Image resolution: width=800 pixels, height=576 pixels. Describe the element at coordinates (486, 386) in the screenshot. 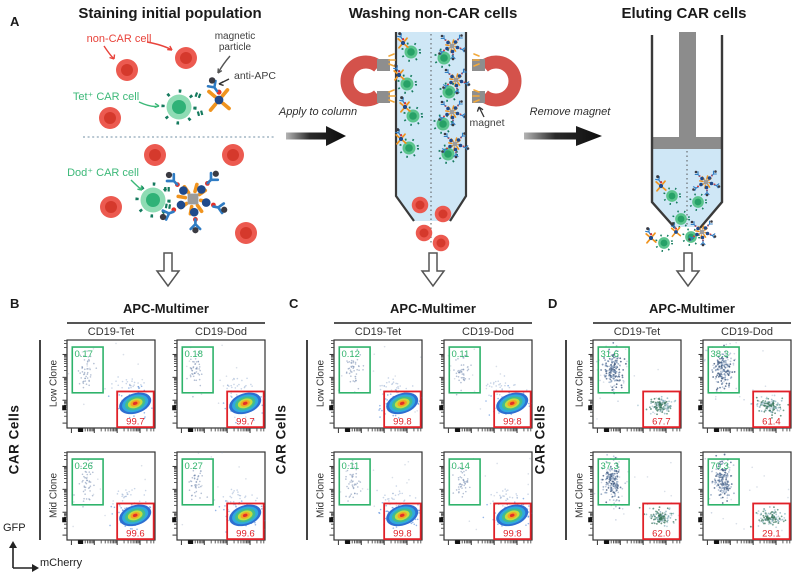

I see `flow-plot-C-low-cd19-dod: 0.11 99.8` at that location.